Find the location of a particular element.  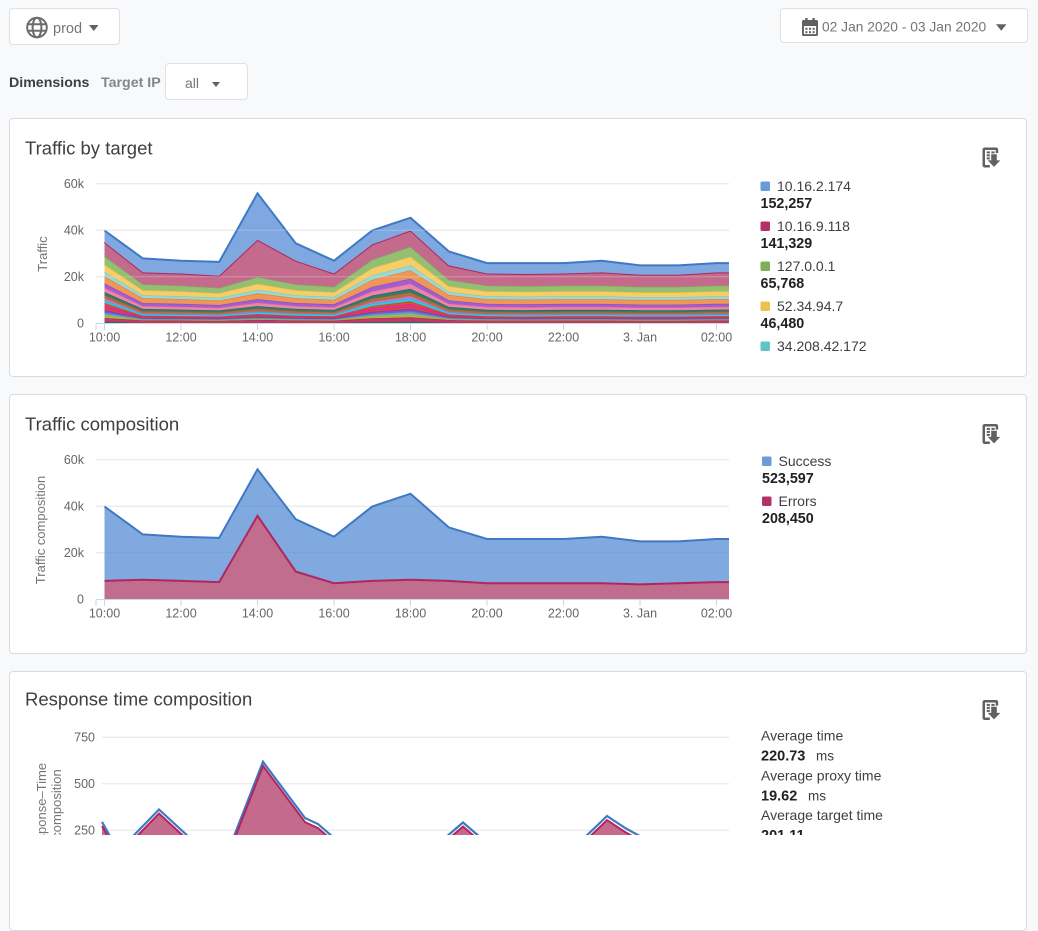

svg-text: composition is located at coordinates (56, 802).